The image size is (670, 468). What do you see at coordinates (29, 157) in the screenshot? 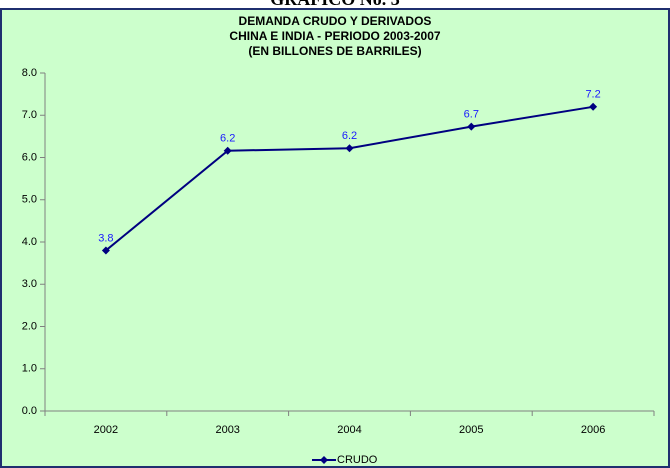
I see `y-tick-label: 6.0` at bounding box center [29, 157].